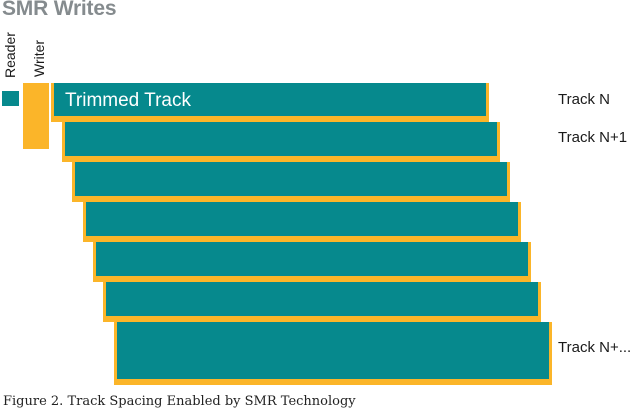 Image resolution: width=640 pixels, height=414 pixels. I want to click on diagram-title: SMR Writes, so click(59, 10).